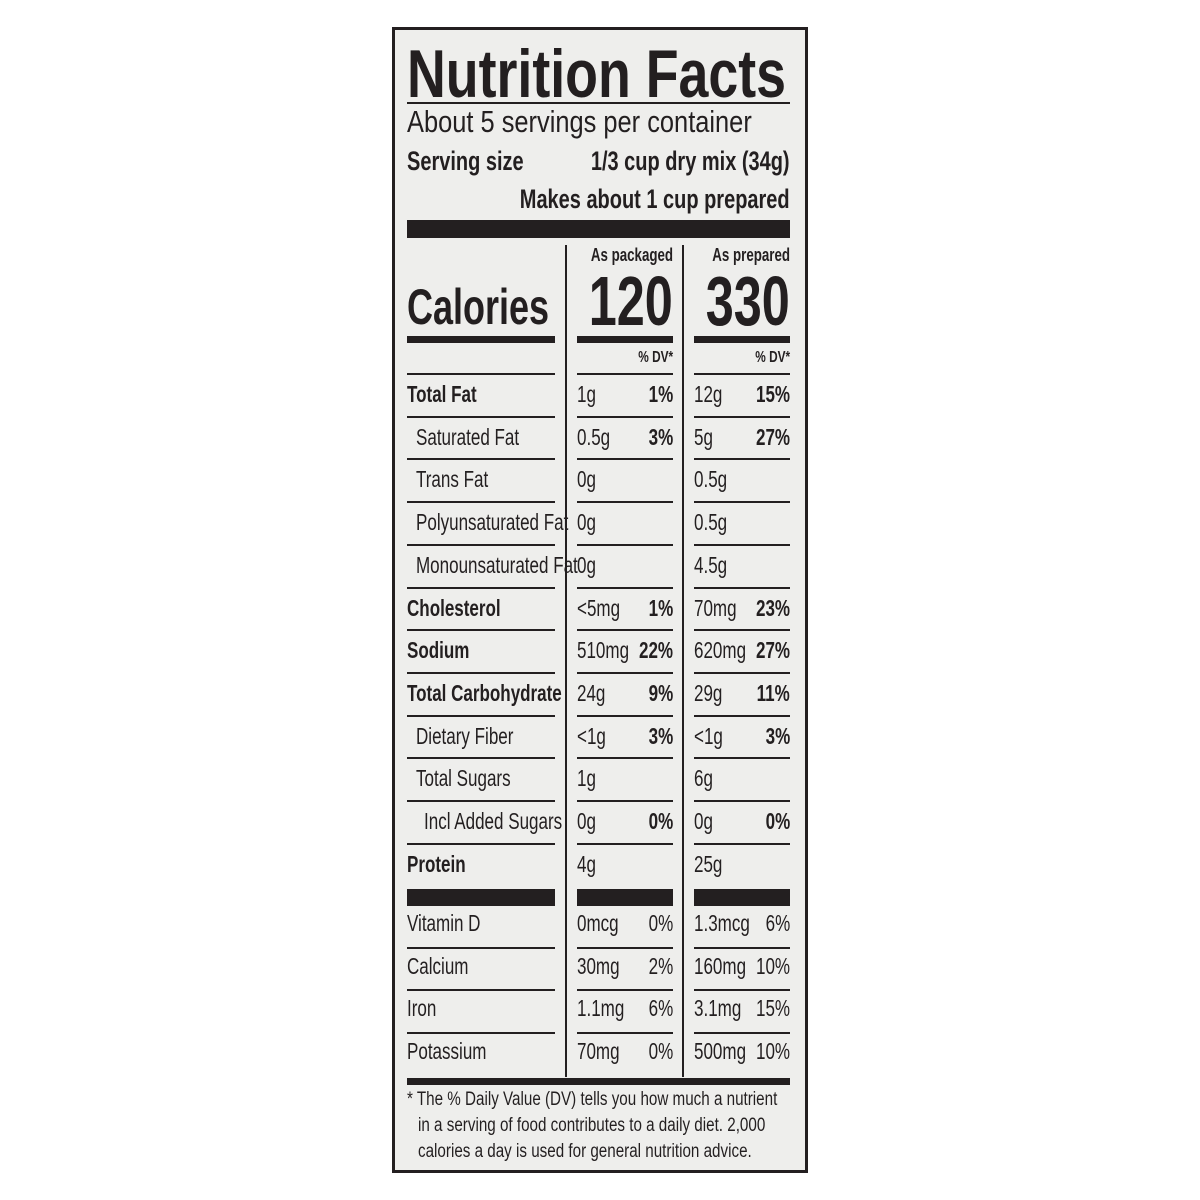 The height and width of the screenshot is (1200, 1200). I want to click on nutrient-label: Sodium, so click(438, 650).